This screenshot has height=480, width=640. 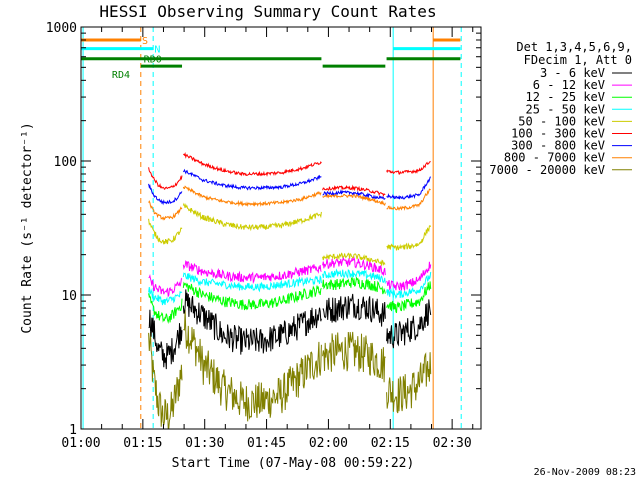 I want to click on y-tick-label: 1000, so click(x=61, y=28).